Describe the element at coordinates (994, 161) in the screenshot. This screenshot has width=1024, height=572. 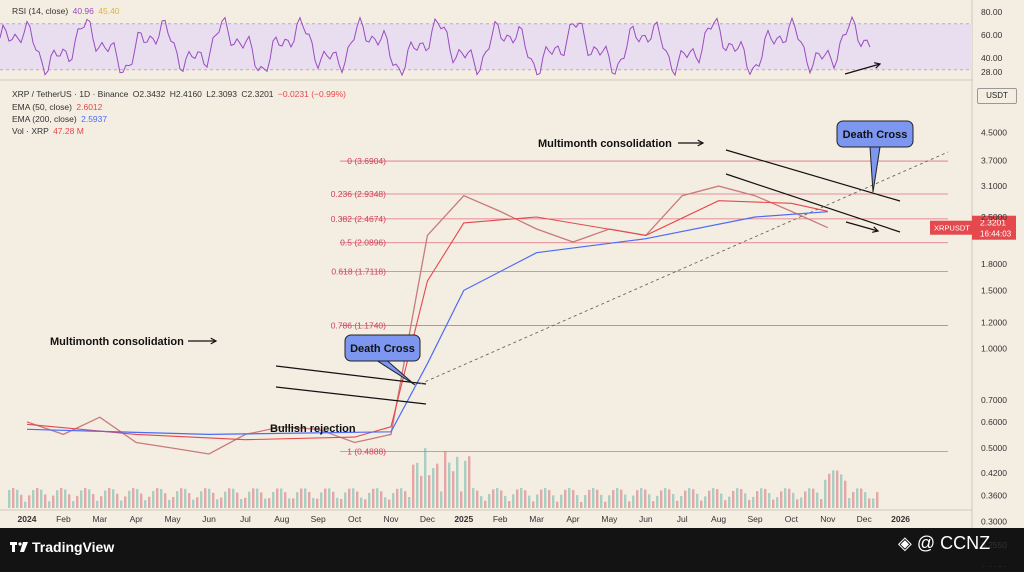
I see `price-tick-label: 3.7000` at that location.